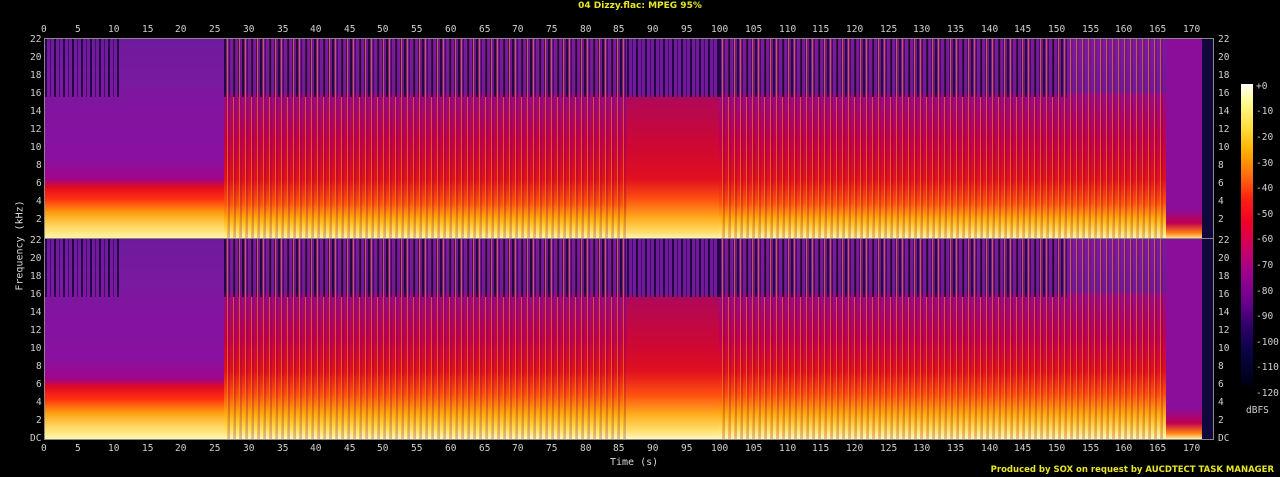  Describe the element at coordinates (36, 147) in the screenshot. I see `y-tick-left: 10` at that location.